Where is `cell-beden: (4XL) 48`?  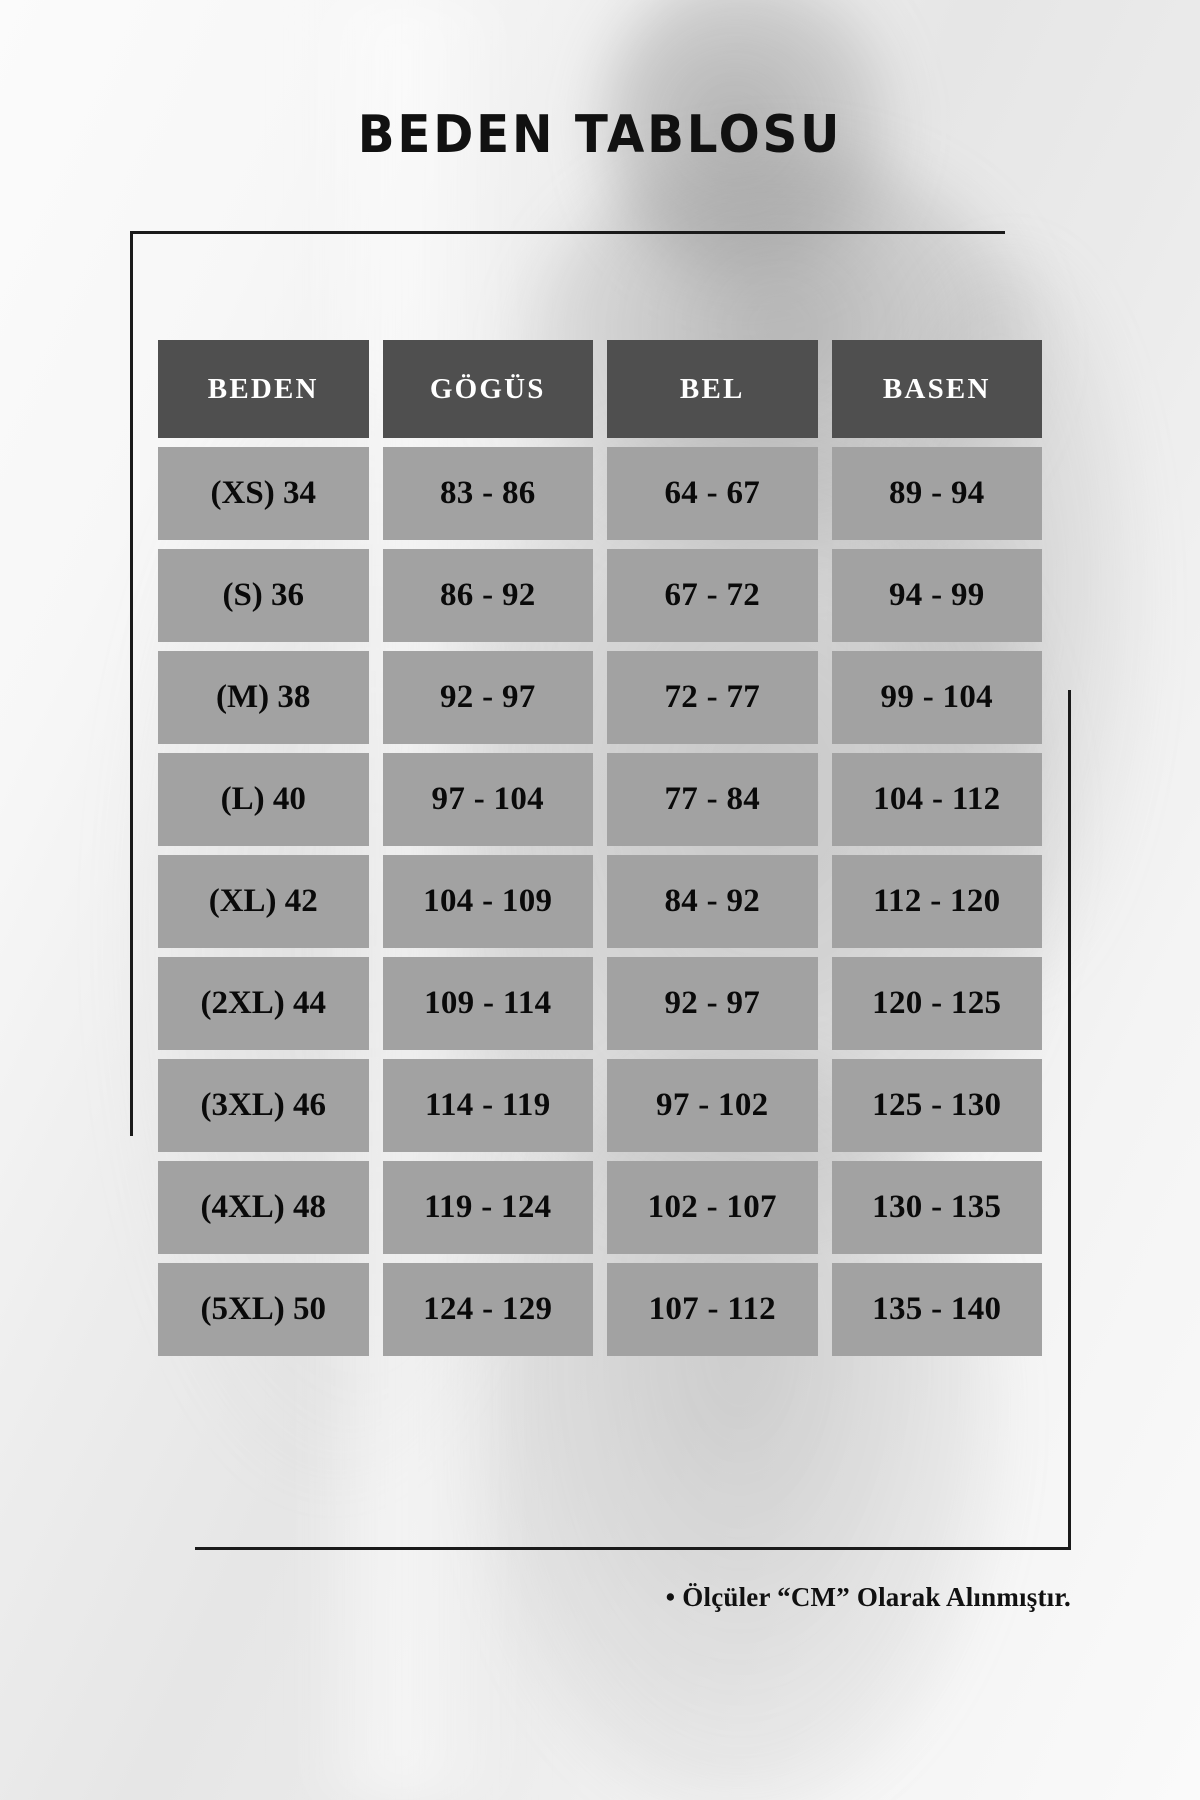 cell-beden: (4XL) 48 is located at coordinates (263, 1207).